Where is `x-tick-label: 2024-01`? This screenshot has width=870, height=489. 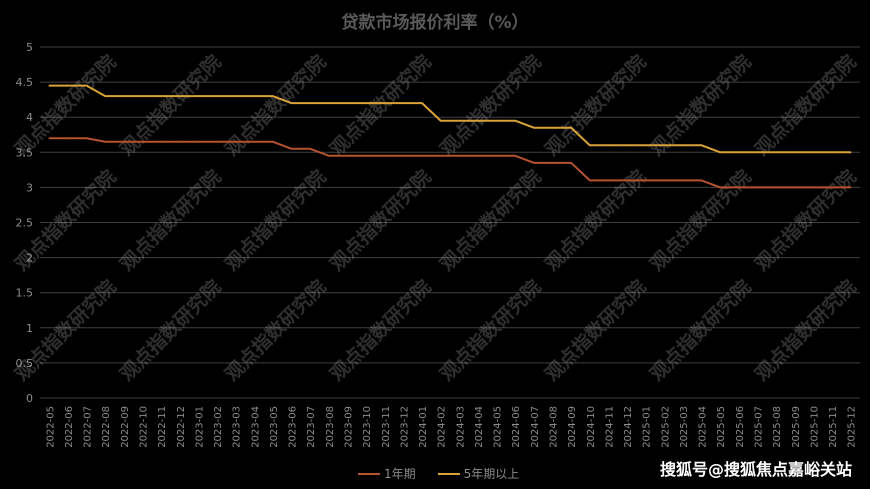
x-tick-label: 2024-01 is located at coordinates (423, 427).